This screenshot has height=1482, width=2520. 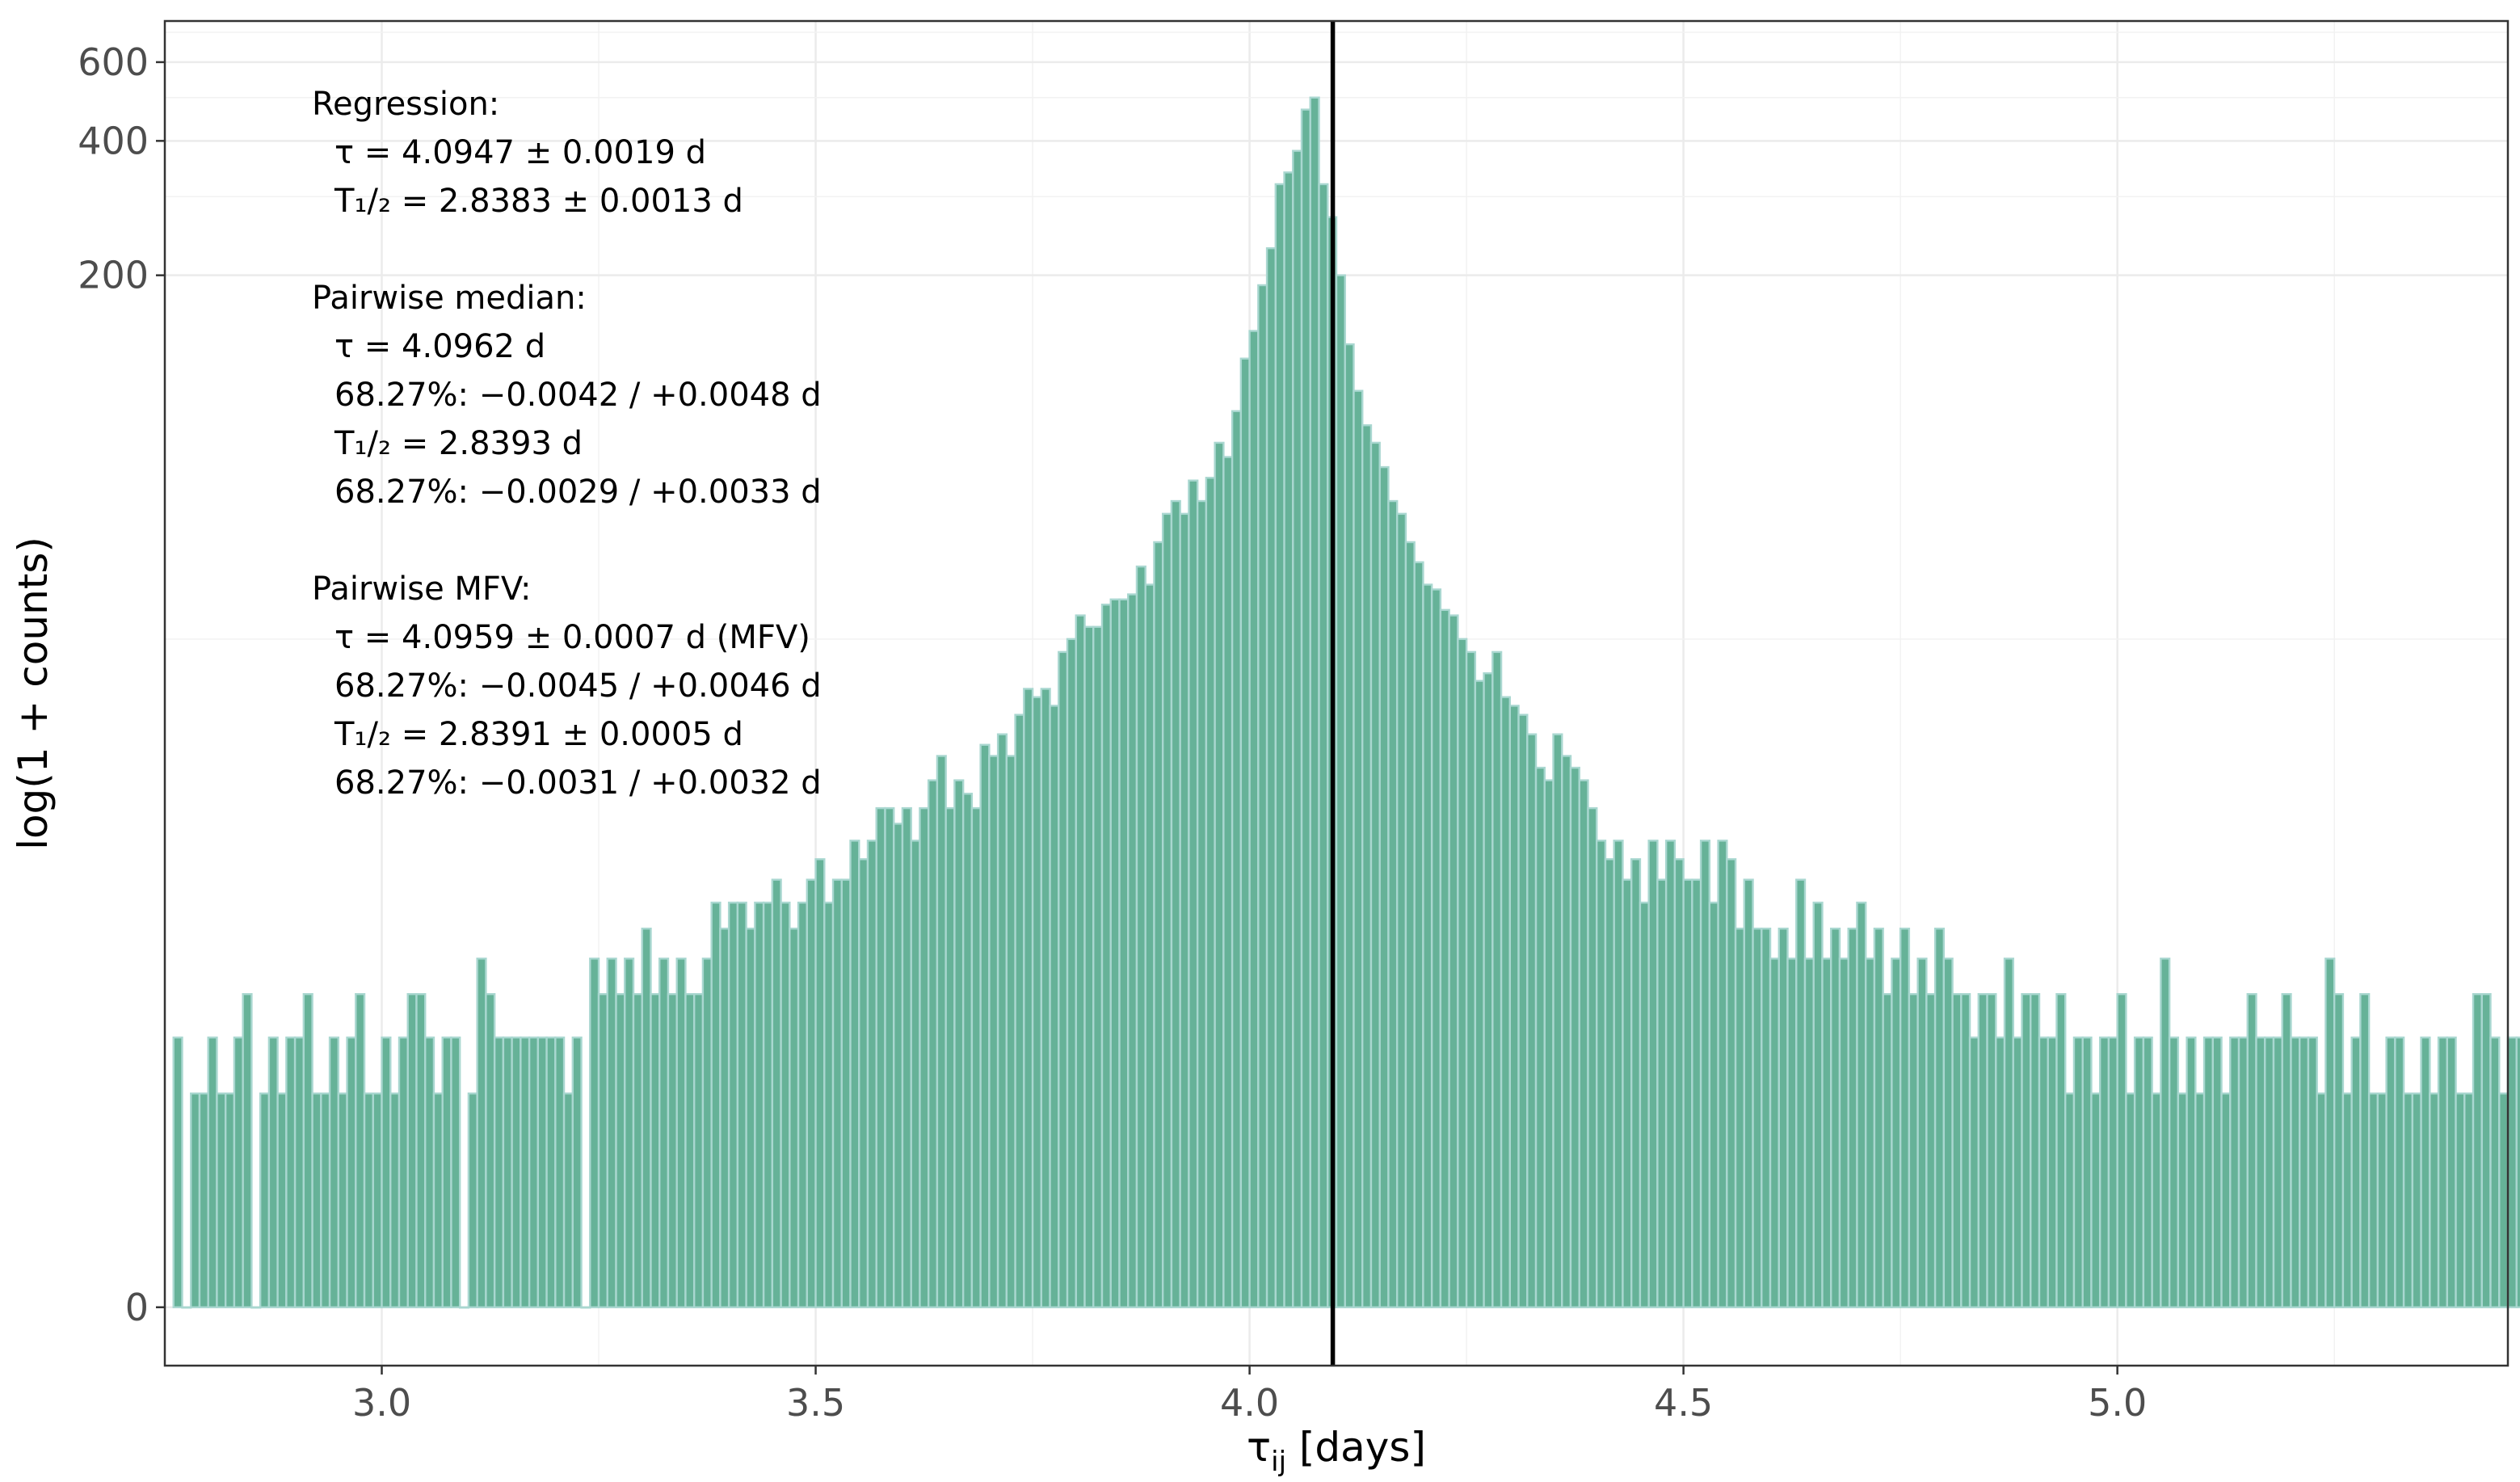 What do you see at coordinates (1683, 1403) in the screenshot?
I see `x-tick-label: 4.5` at bounding box center [1683, 1403].